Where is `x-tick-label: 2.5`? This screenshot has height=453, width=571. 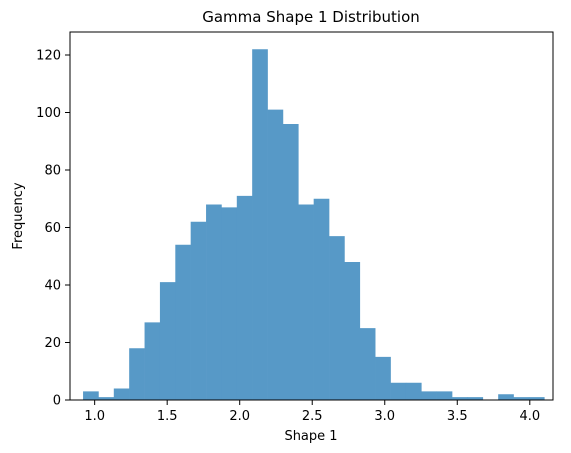
x-tick-label: 2.5 is located at coordinates (312, 416).